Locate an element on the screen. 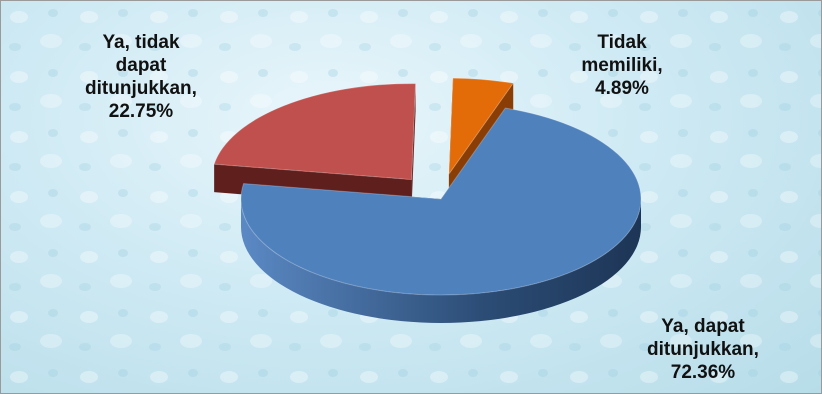 The image size is (822, 394). label-tidak-memiliki: Tidak memiliki, 4.89% is located at coordinates (622, 65).